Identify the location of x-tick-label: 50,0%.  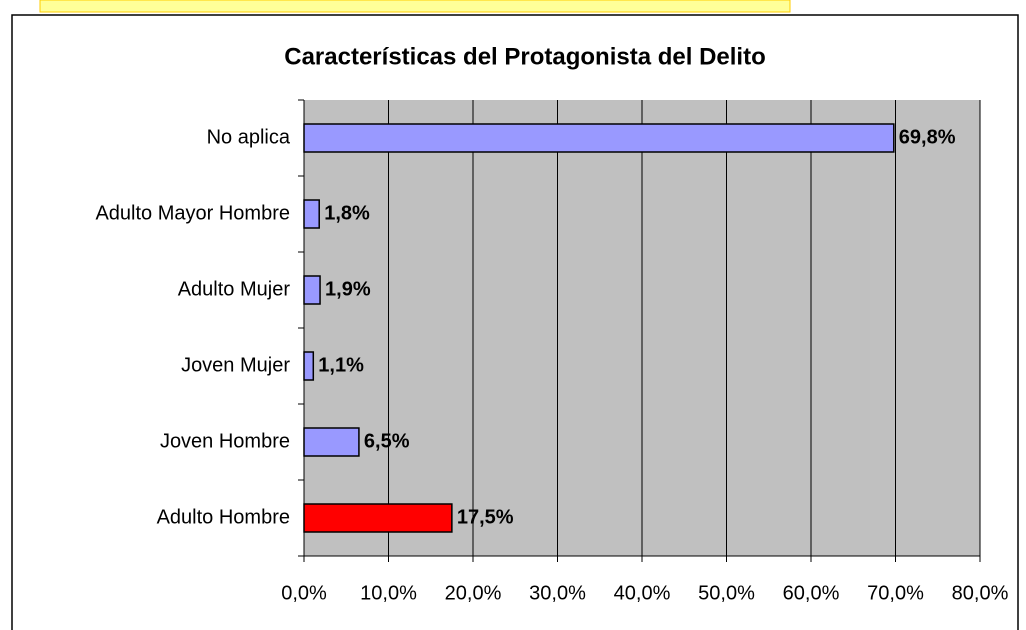
(726, 593).